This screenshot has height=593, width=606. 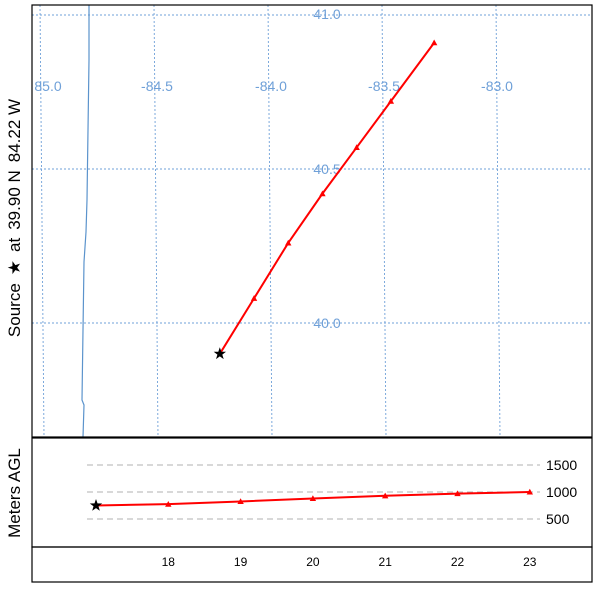 What do you see at coordinates (386, 562) in the screenshot?
I see `hour-tick-label: 21` at bounding box center [386, 562].